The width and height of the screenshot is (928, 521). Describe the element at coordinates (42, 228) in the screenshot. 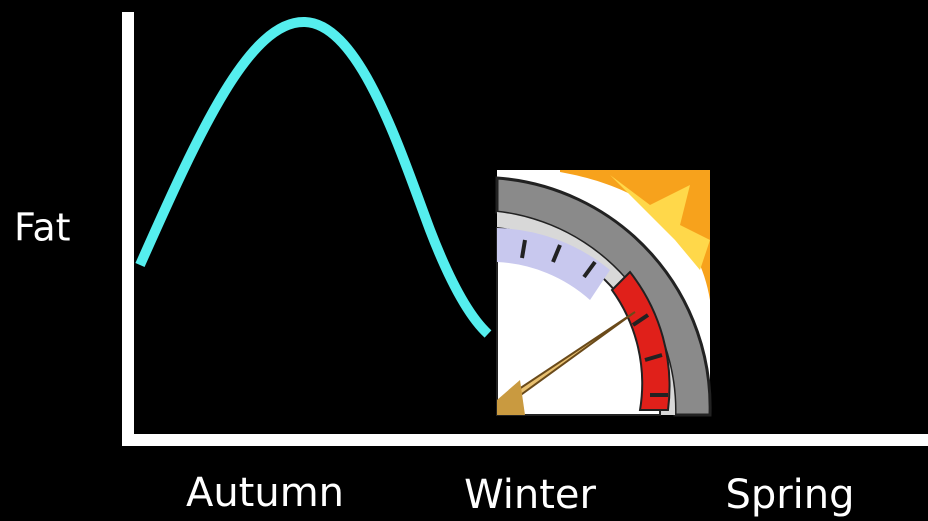

I see `axis-label: Fat` at that location.